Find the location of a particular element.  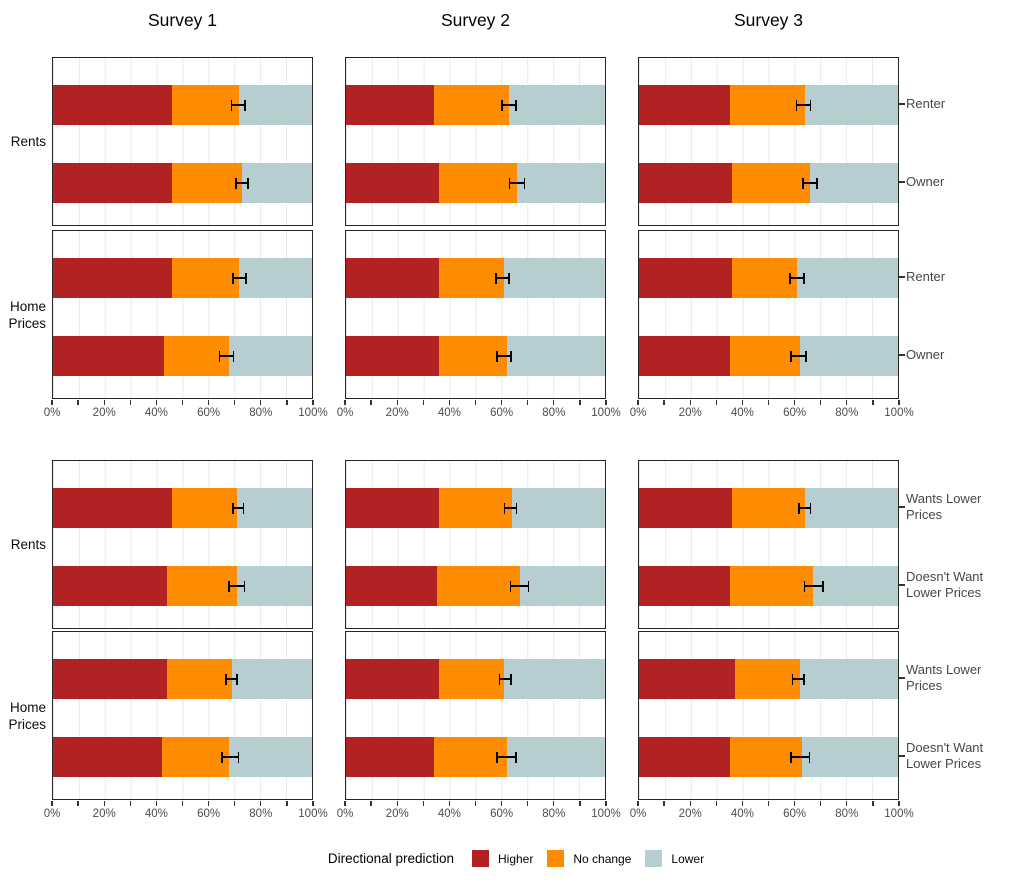

legend-swatch-lower is located at coordinates (654, 858).